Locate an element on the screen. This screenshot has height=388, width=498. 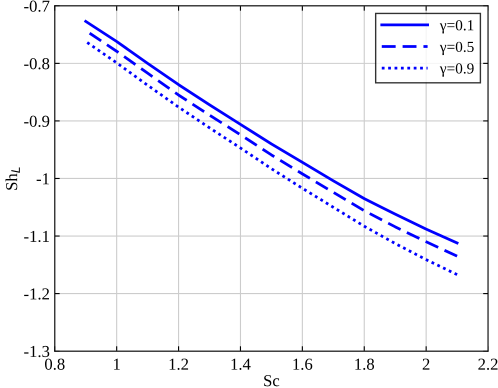
x-tick-label: 1.6 is located at coordinates (302, 364).